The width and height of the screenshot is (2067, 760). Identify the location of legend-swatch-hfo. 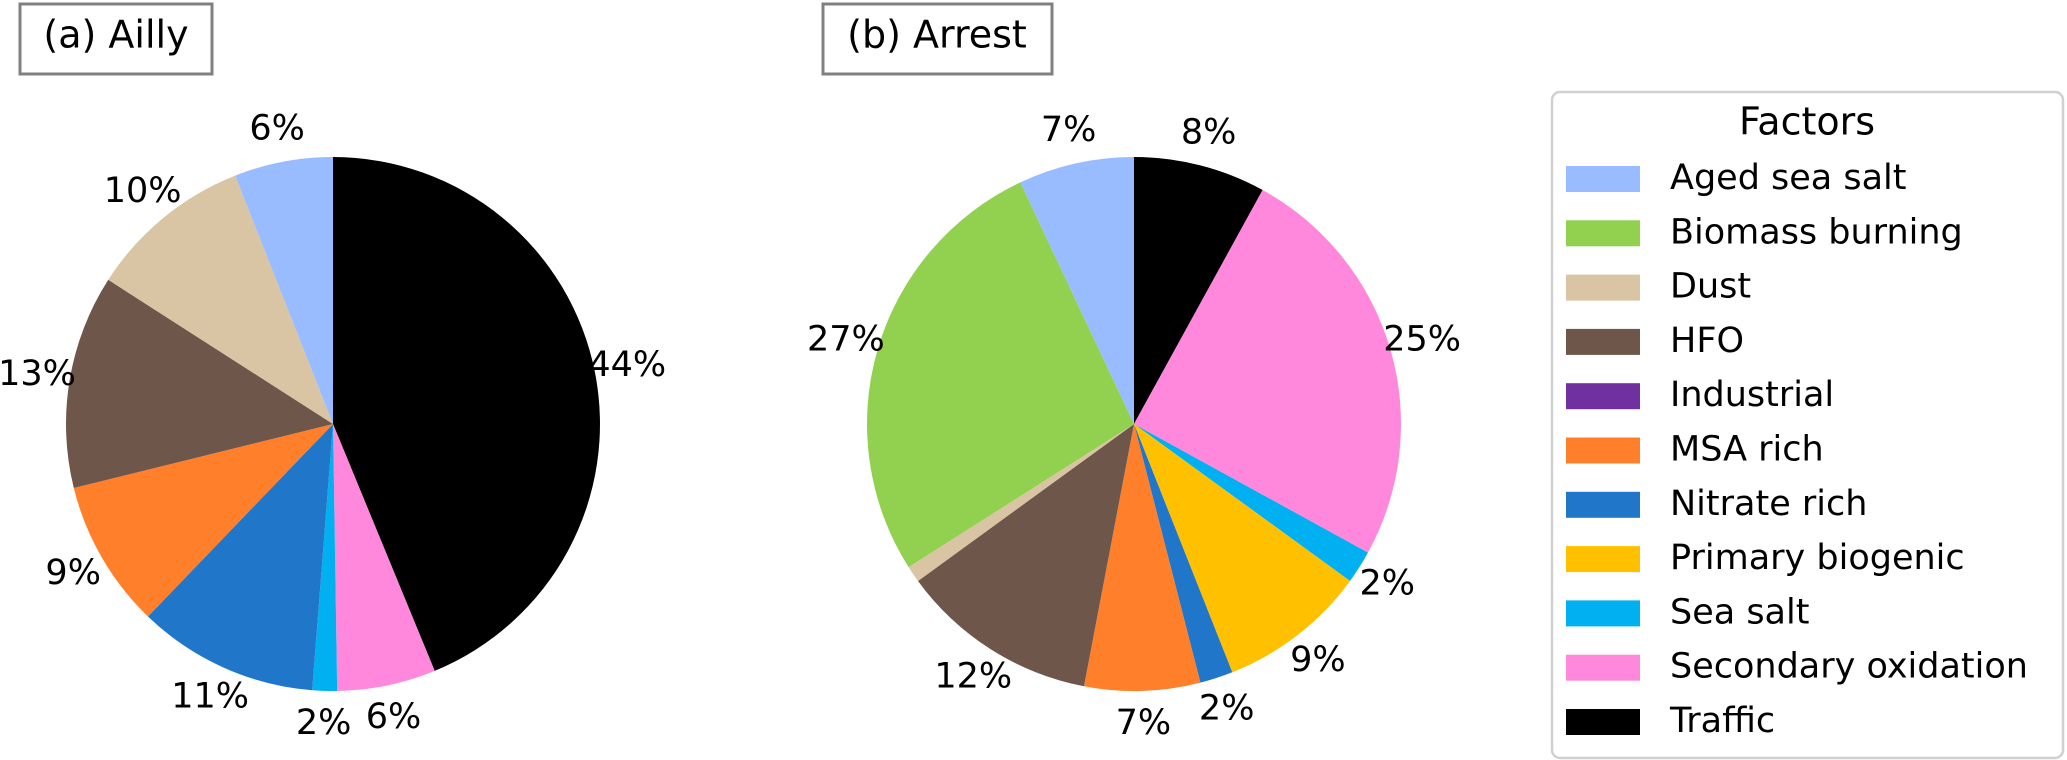
(1603, 341).